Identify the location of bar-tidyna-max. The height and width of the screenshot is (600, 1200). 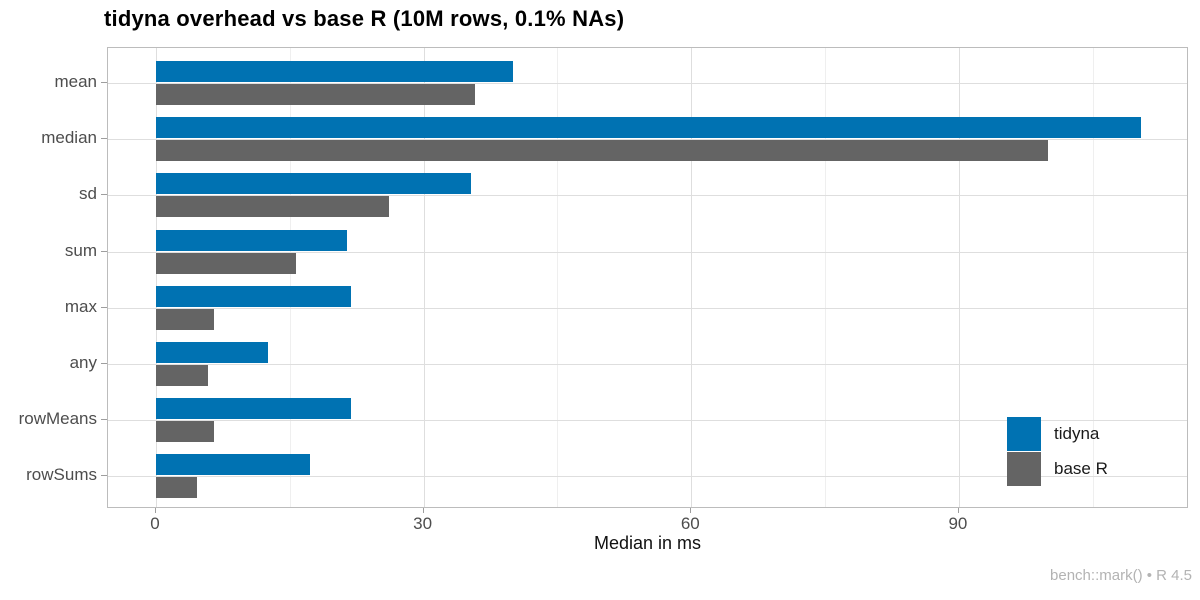
(254, 296).